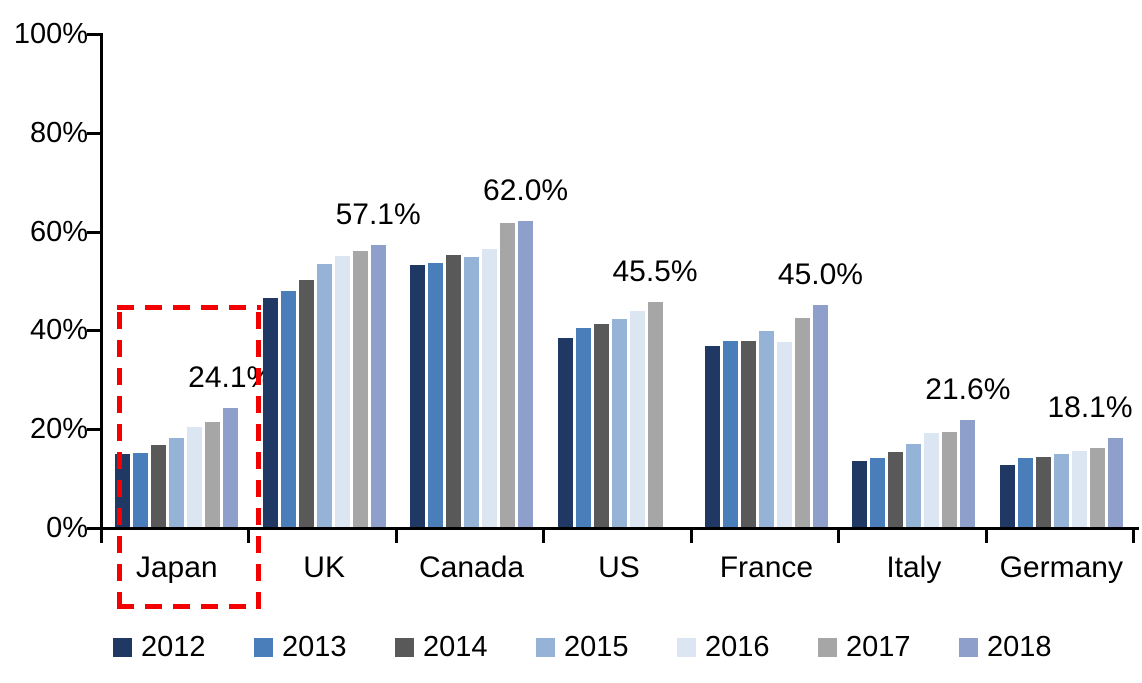  I want to click on data-label-germany: 18.1%, so click(1090, 407).